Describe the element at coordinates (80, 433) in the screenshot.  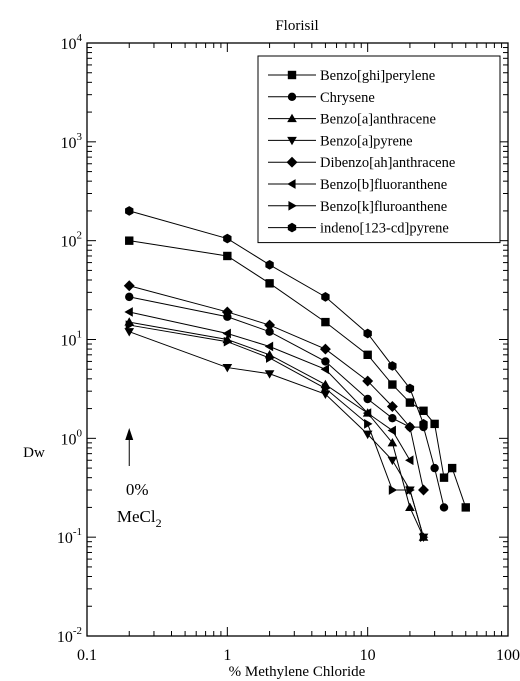
I see `y-tick-exponent: 0` at that location.